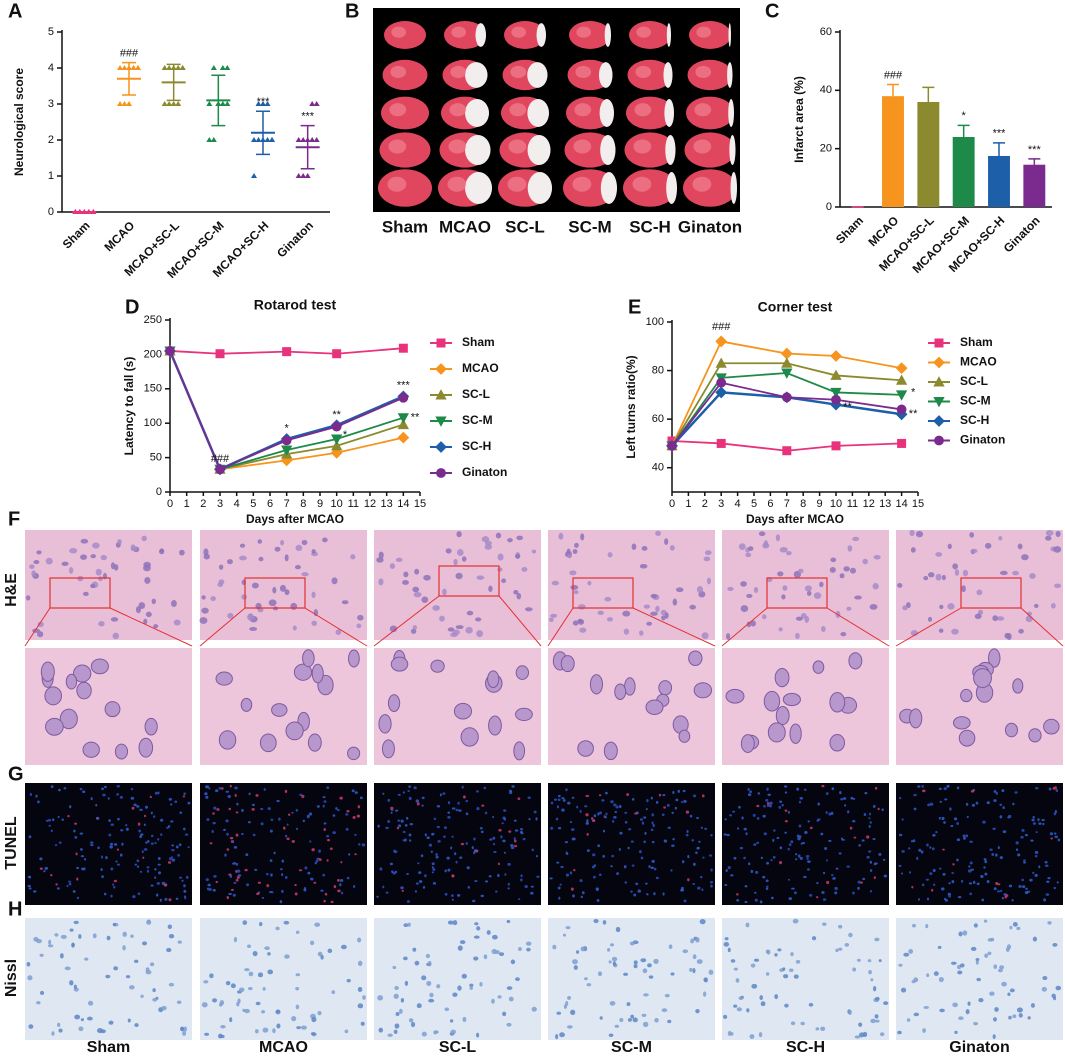 This screenshot has height=1057, width=1065. Describe the element at coordinates (222, 627) in the screenshot. I see `zoom-line` at that location.